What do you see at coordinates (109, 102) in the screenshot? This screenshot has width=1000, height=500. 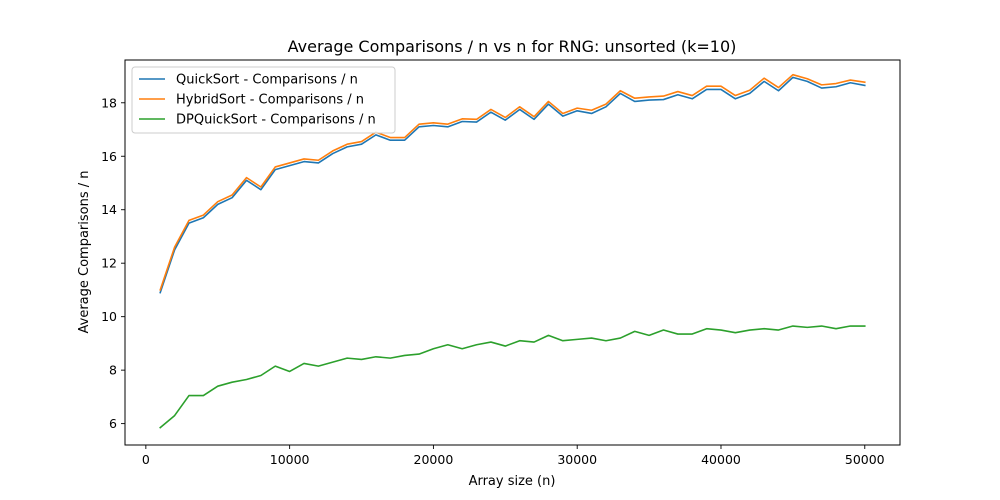 I see `y-tick-label: 18` at bounding box center [109, 102].